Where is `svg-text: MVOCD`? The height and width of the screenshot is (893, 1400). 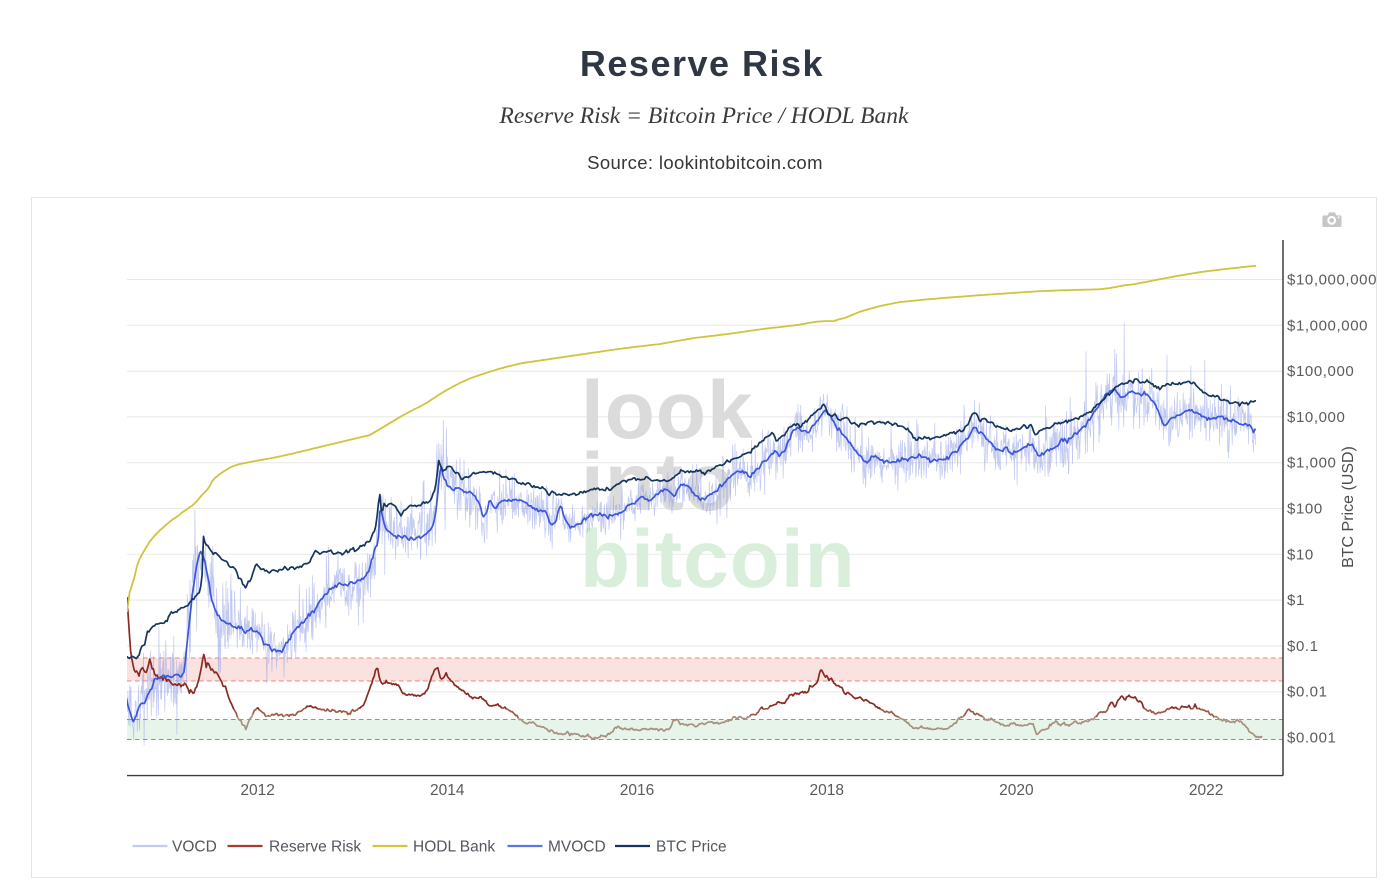
svg-text: MVOCD is located at coordinates (577, 847).